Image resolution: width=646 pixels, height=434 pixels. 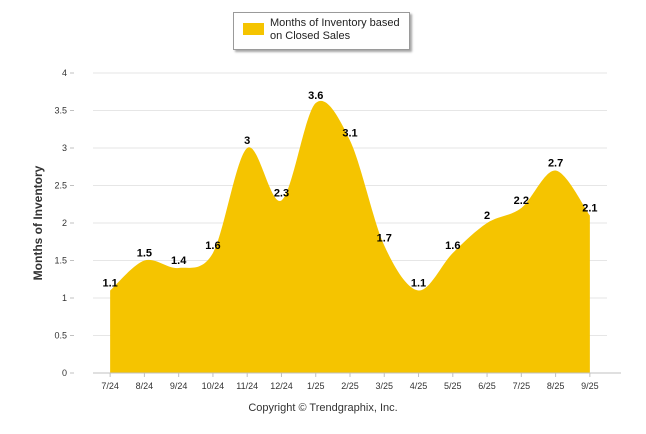 I want to click on data-label: 2, so click(x=487, y=216).